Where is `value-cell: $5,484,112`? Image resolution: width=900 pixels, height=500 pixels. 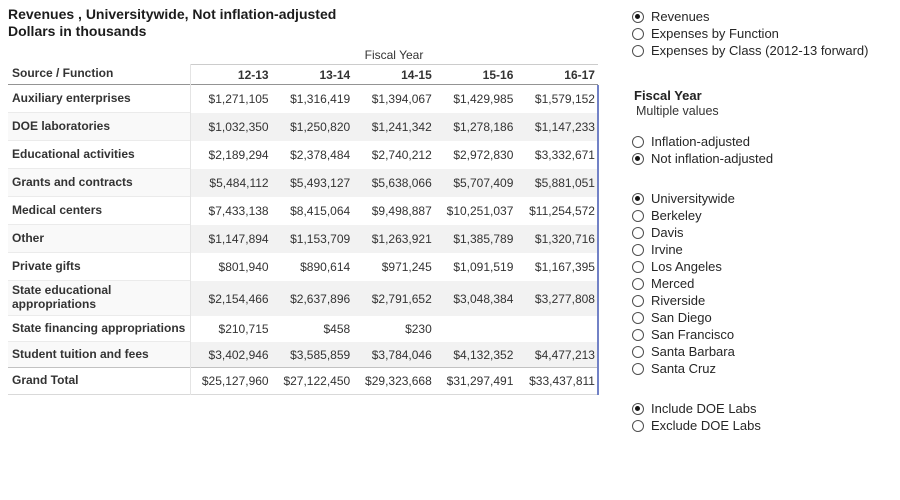 value-cell: $5,484,112 is located at coordinates (231, 183).